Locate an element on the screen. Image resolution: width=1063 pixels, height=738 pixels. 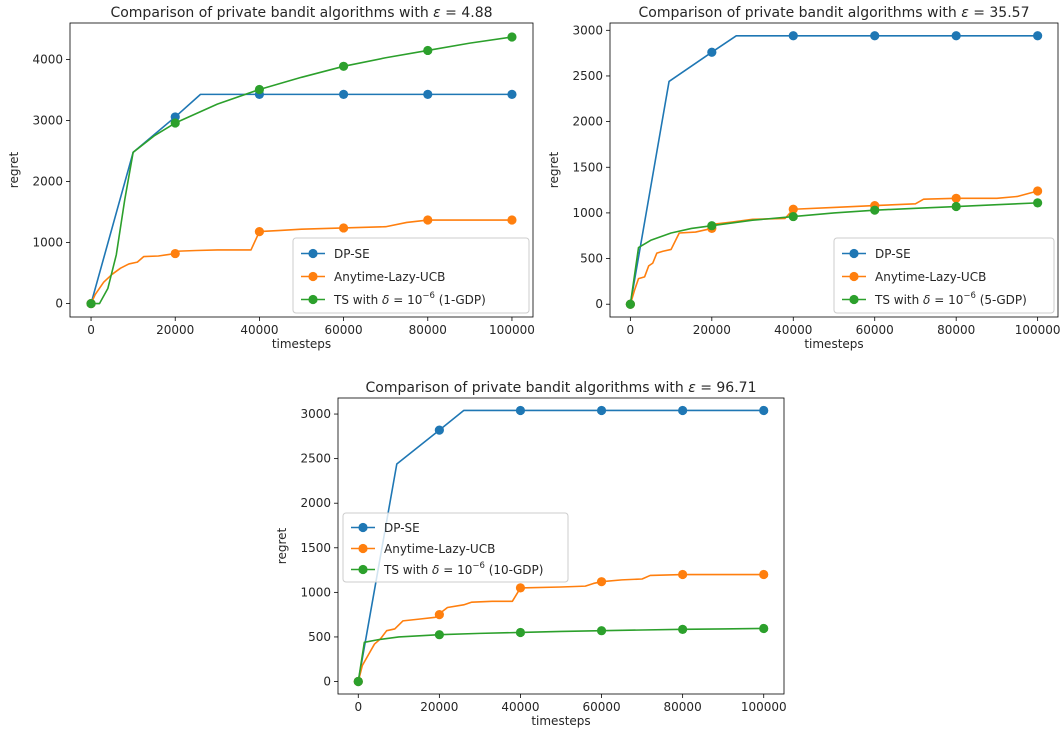
series-line-dpse is located at coordinates (560, 545).